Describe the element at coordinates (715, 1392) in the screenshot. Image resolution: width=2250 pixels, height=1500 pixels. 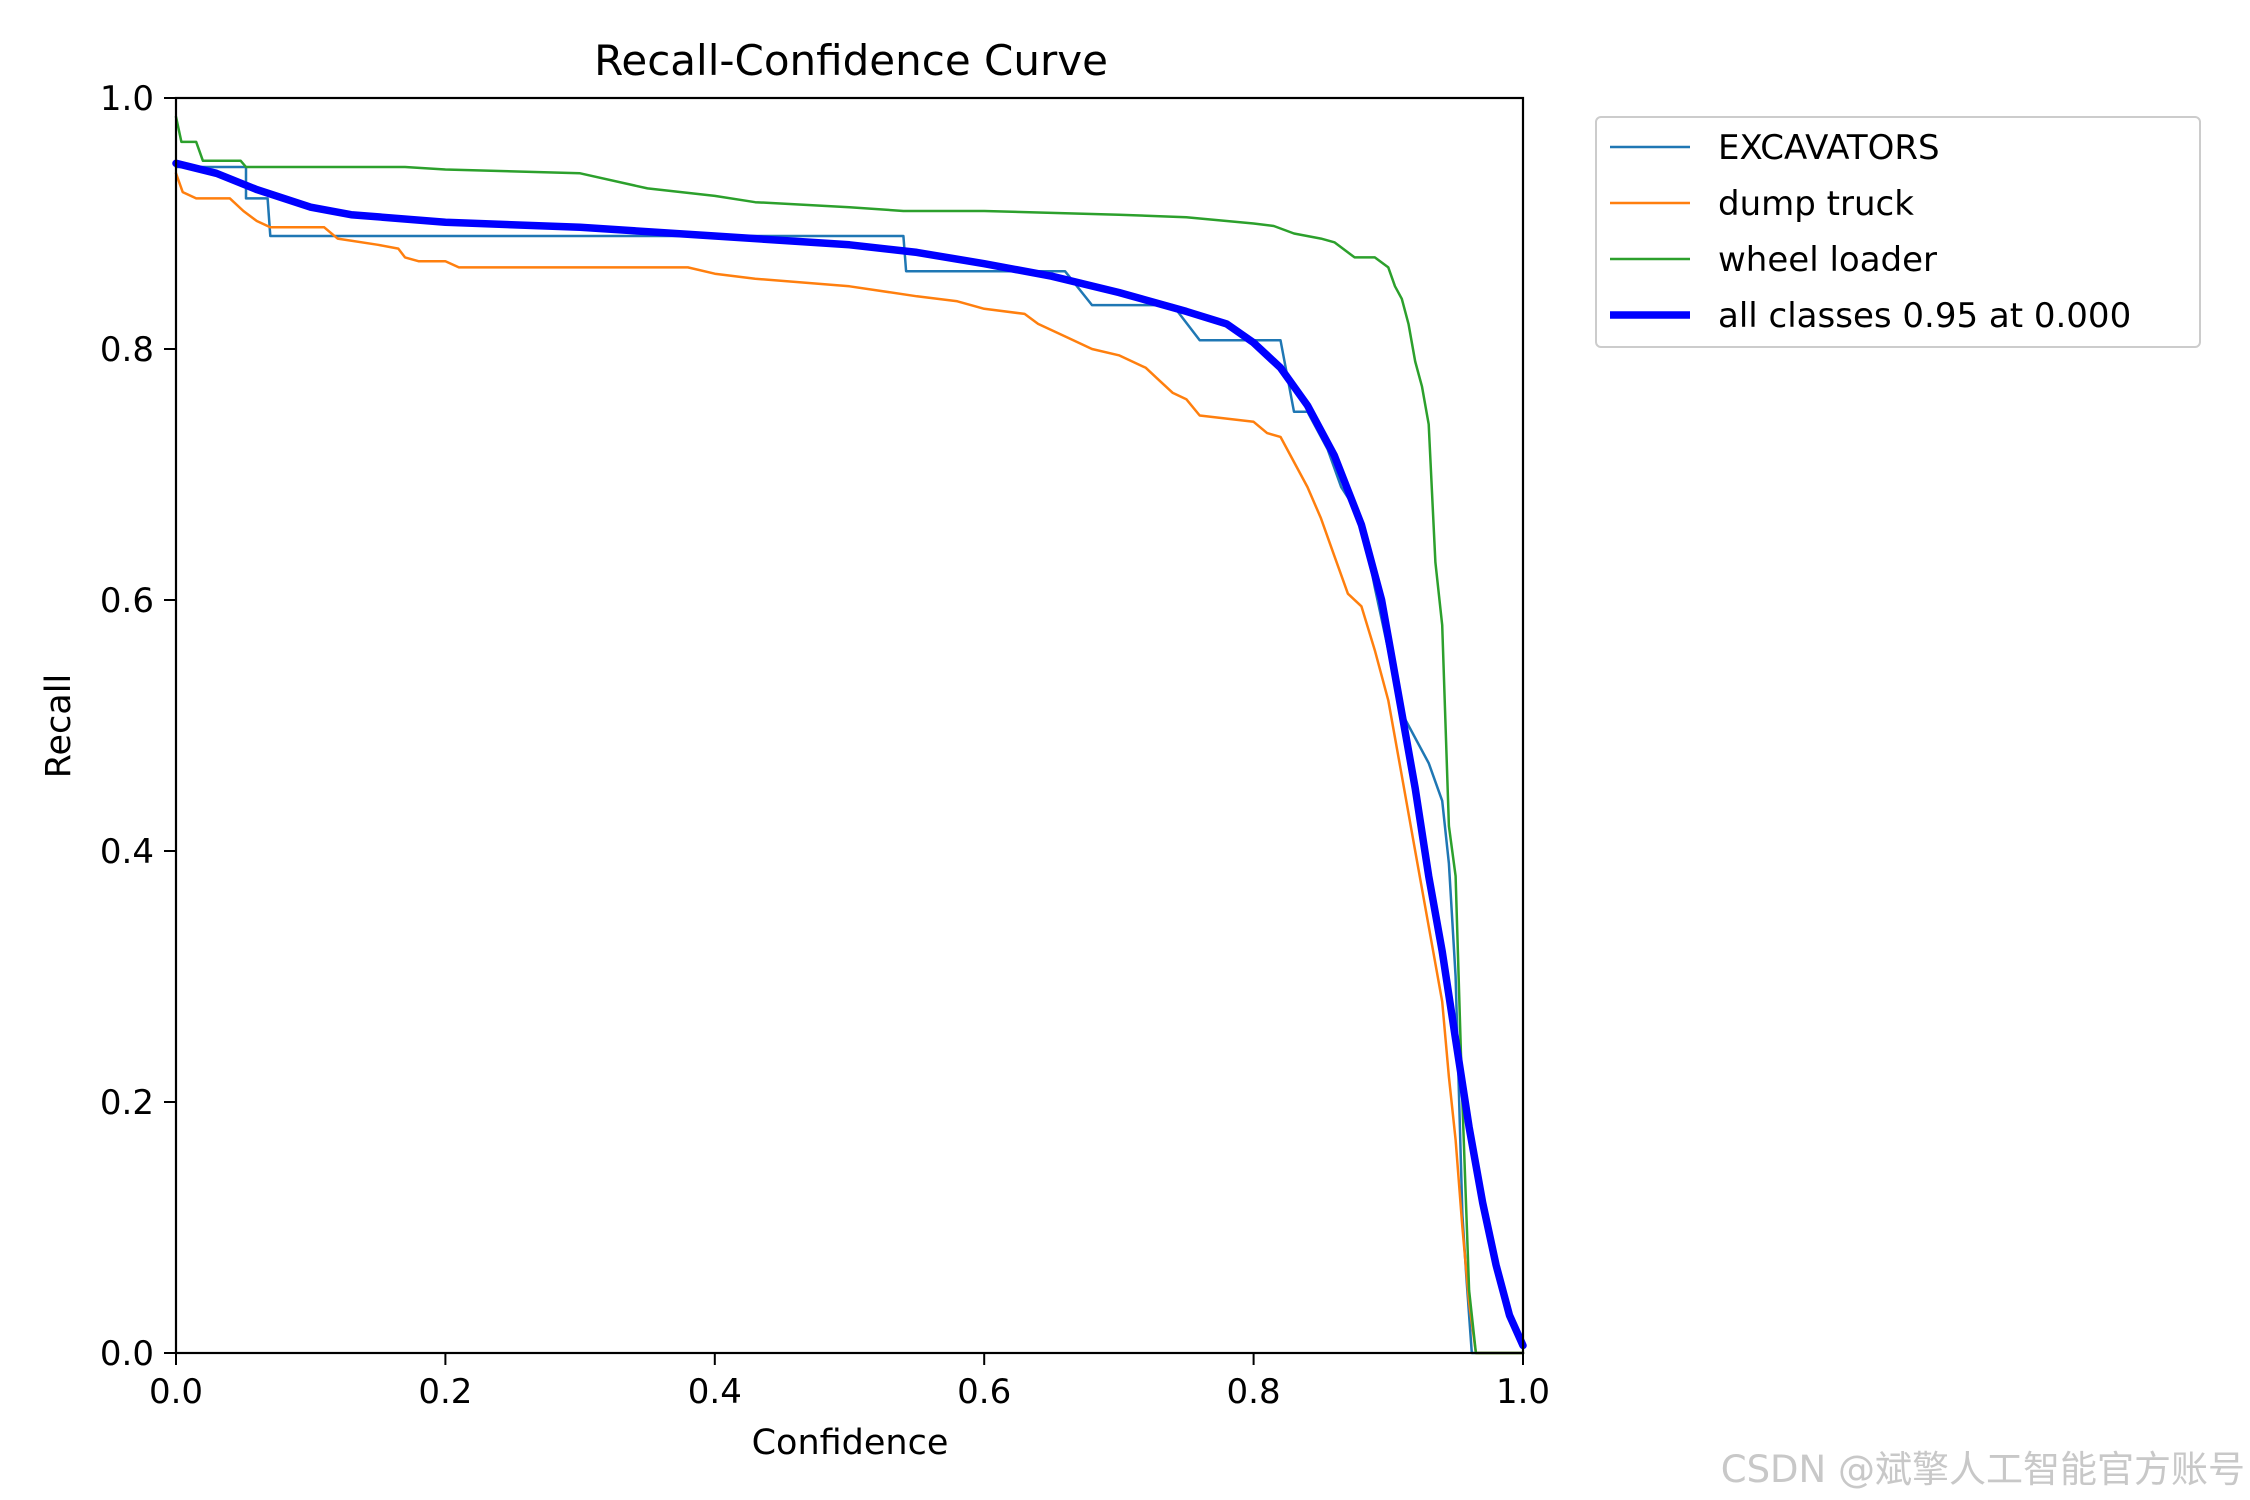
I see `x-tick-label-2: 0.4` at that location.